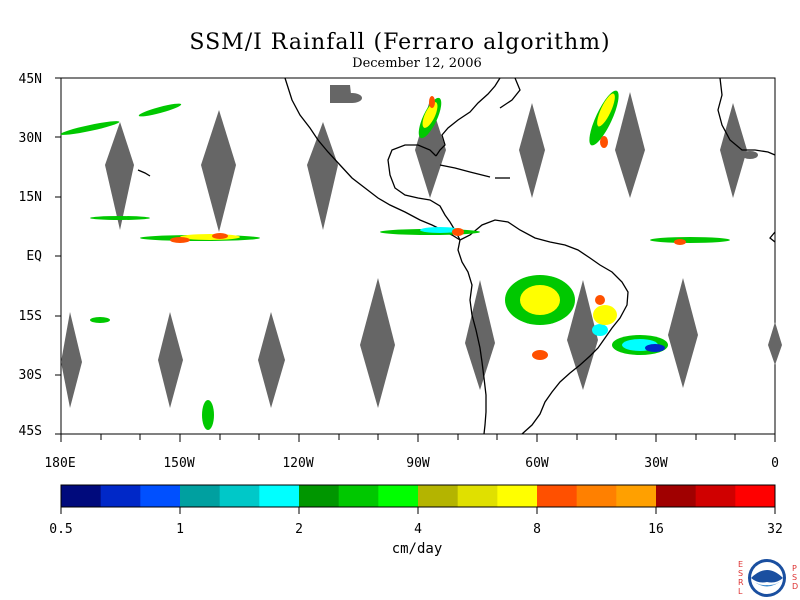  What do you see at coordinates (418, 529) in the screenshot?
I see `colorbar-label-3: 4` at bounding box center [418, 529].